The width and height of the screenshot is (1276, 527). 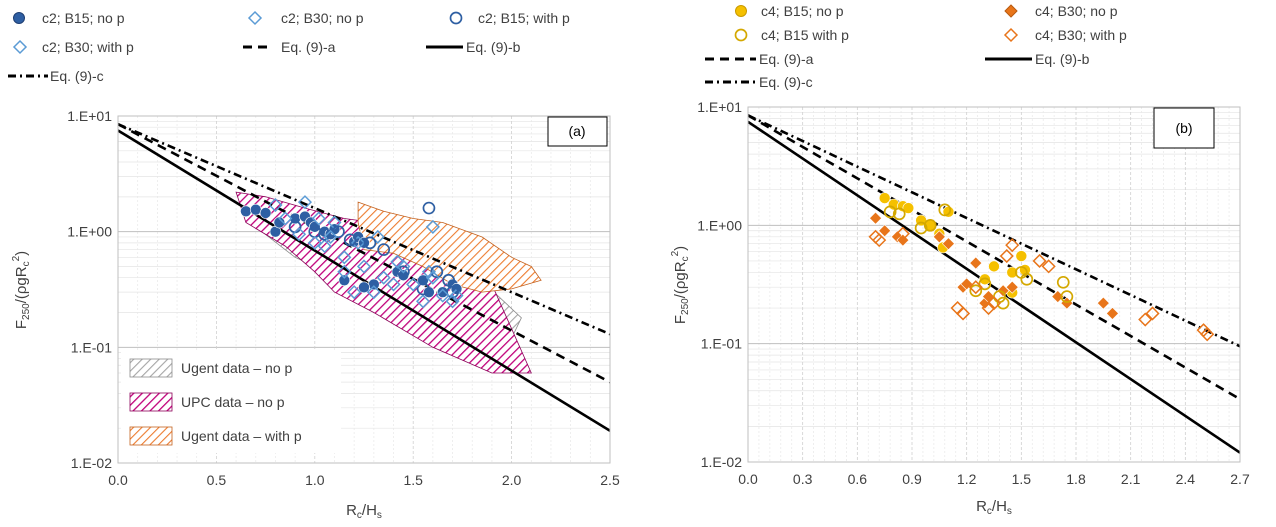 I want to click on legend-item: c2; B15; no p, so click(x=69, y=18).